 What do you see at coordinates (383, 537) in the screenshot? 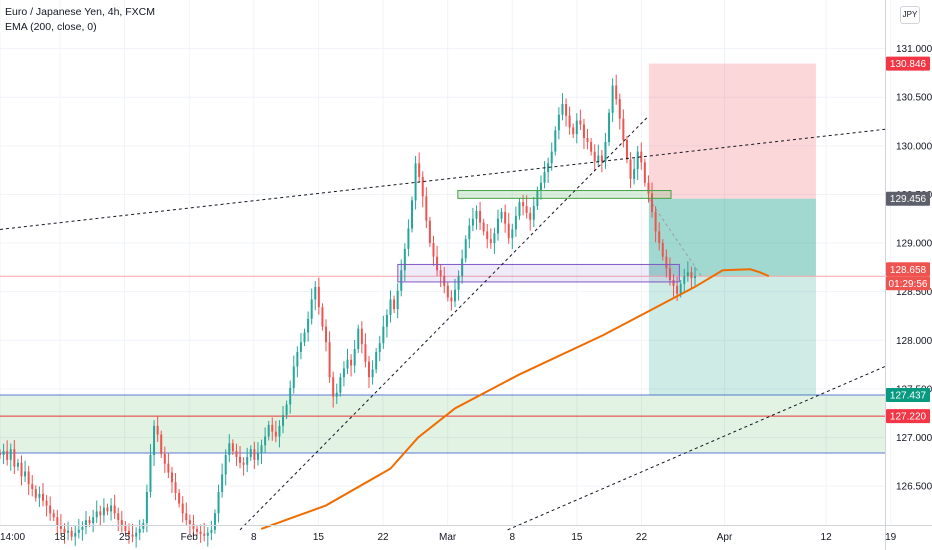
I see `x-tick-label: 22` at bounding box center [383, 537].